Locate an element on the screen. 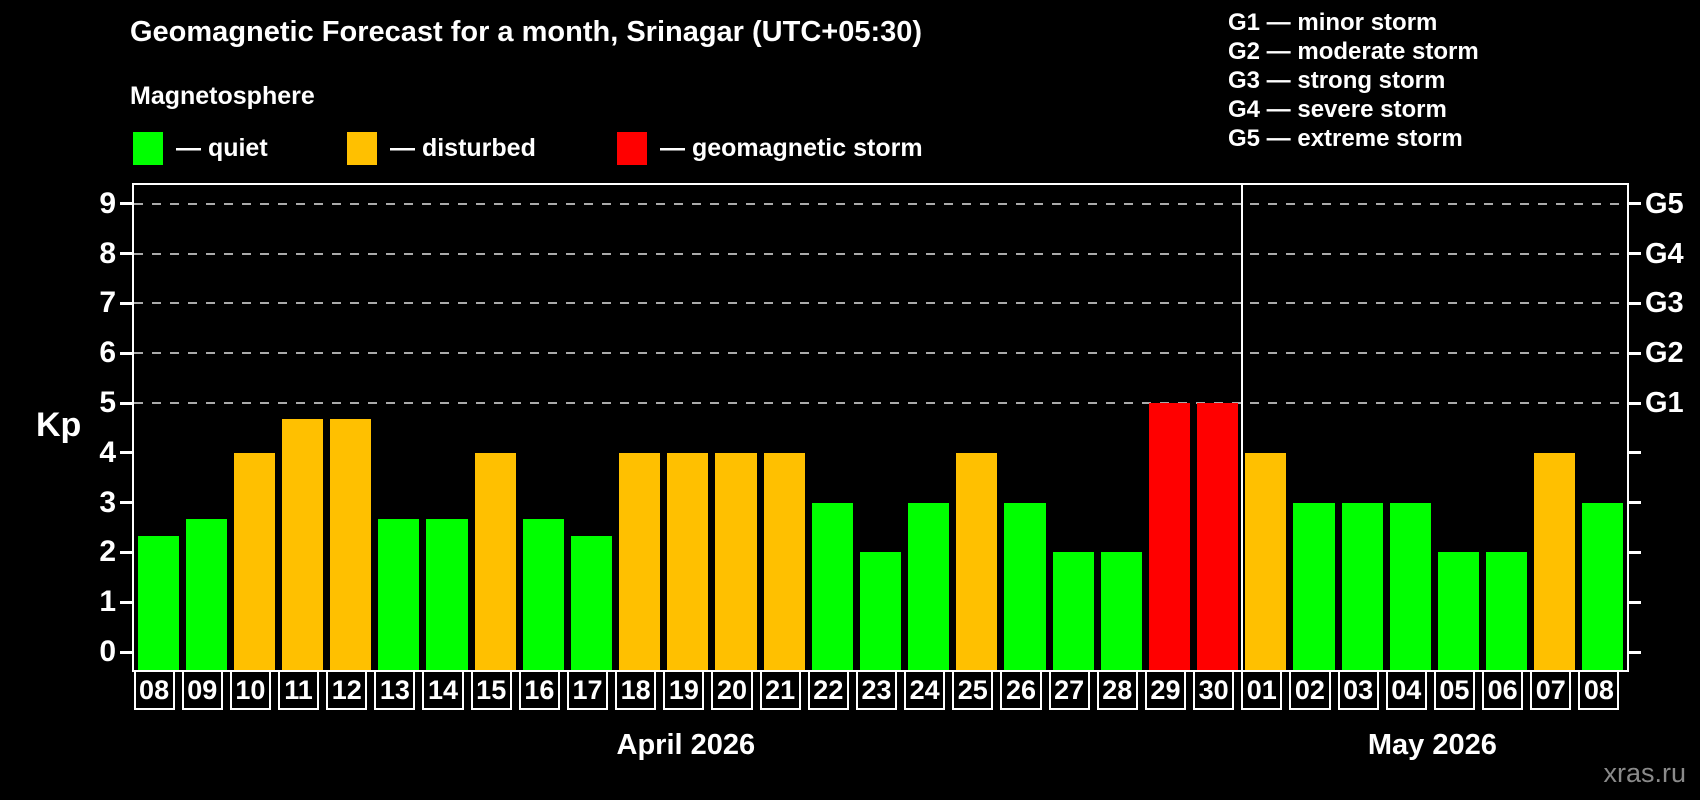 This screenshot has width=1700, height=800. day-label-22: 22 is located at coordinates (828, 690).